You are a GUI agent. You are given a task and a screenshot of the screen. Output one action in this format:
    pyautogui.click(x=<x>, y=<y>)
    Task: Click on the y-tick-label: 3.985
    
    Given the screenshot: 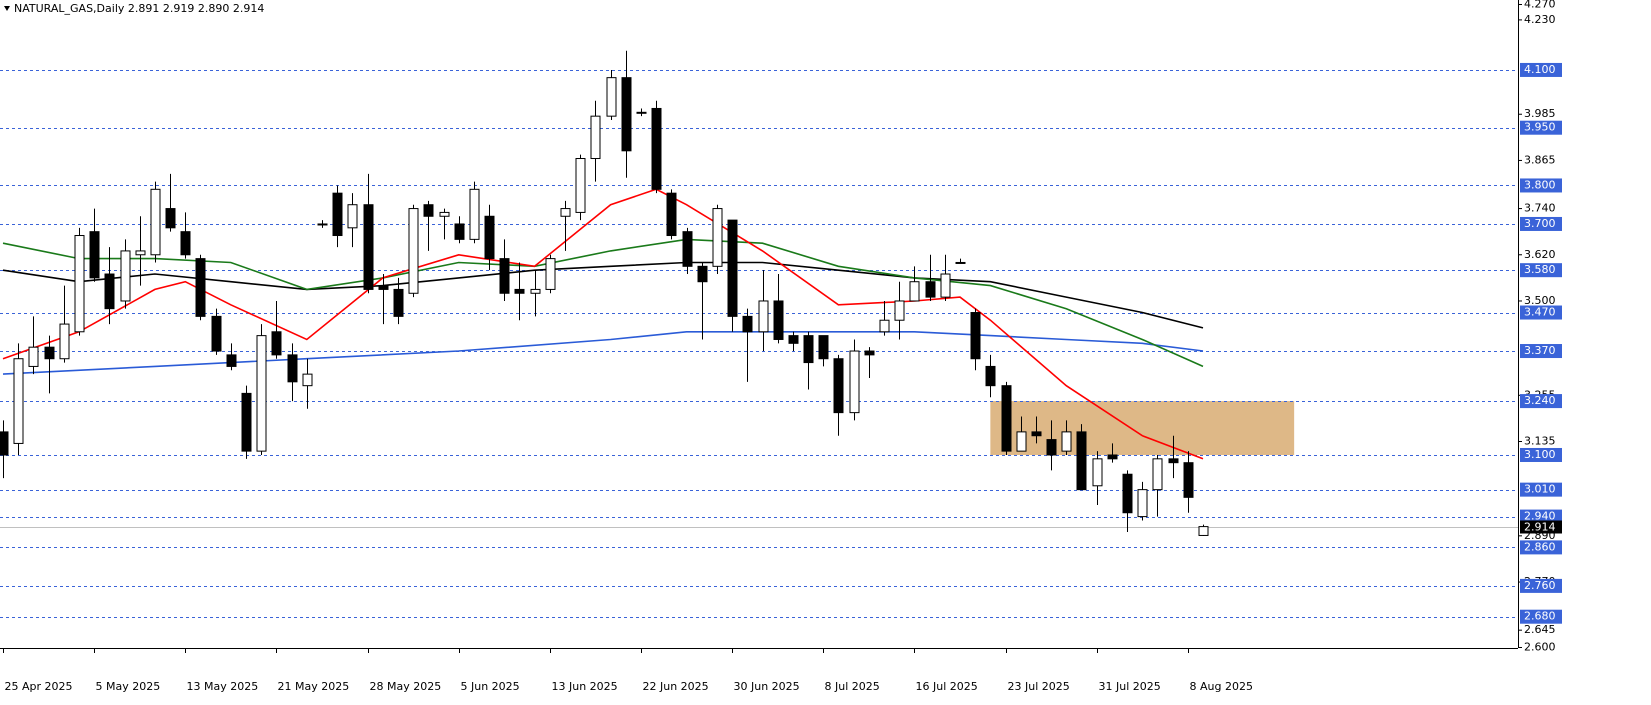 What is the action you would take?
    pyautogui.click(x=1540, y=113)
    